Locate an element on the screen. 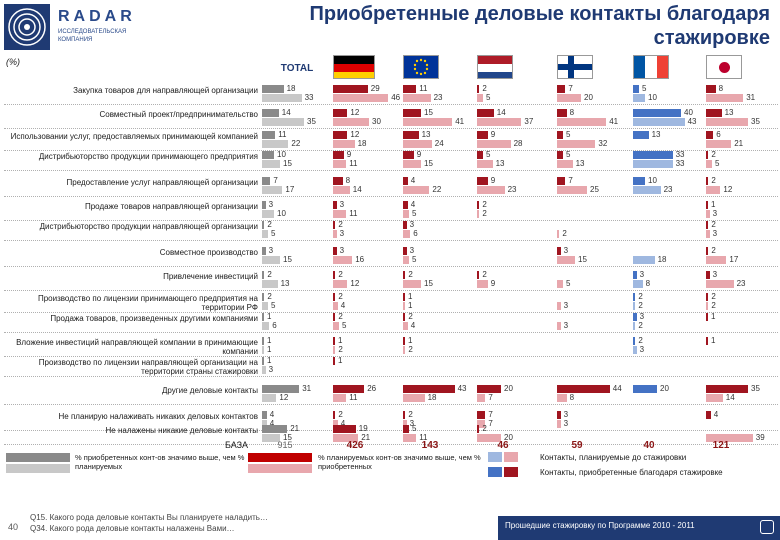  label-acquired: 10 is located at coordinates (652, 180).